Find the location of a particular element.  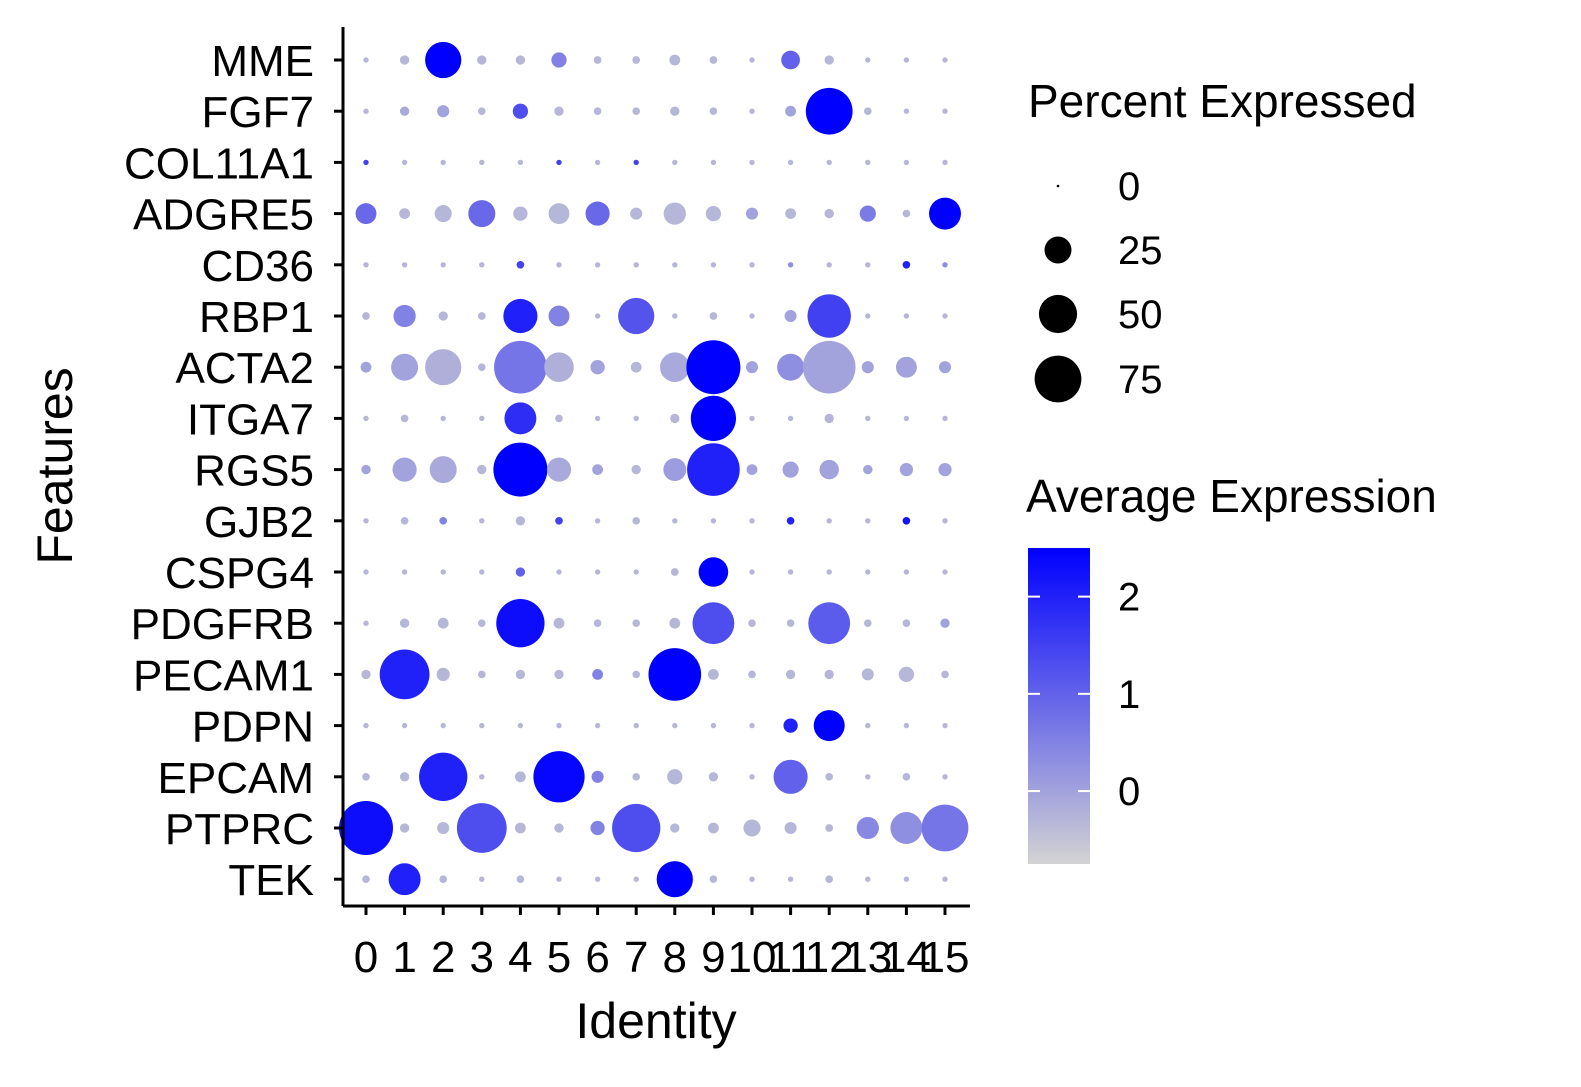

color-legend-label: 1 is located at coordinates (1129, 695).